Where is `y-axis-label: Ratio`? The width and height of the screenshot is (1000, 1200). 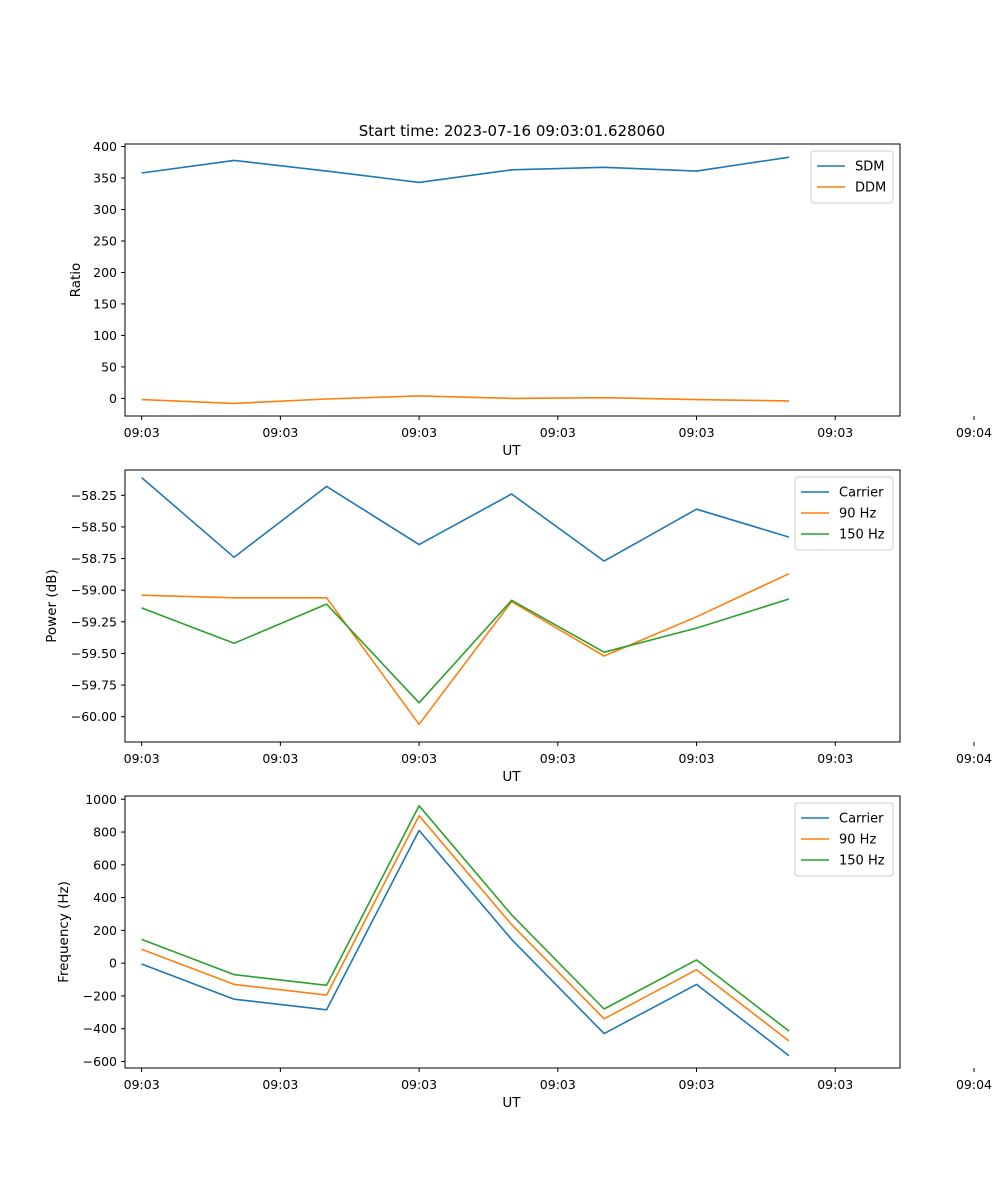
y-axis-label: Ratio is located at coordinates (76, 280).